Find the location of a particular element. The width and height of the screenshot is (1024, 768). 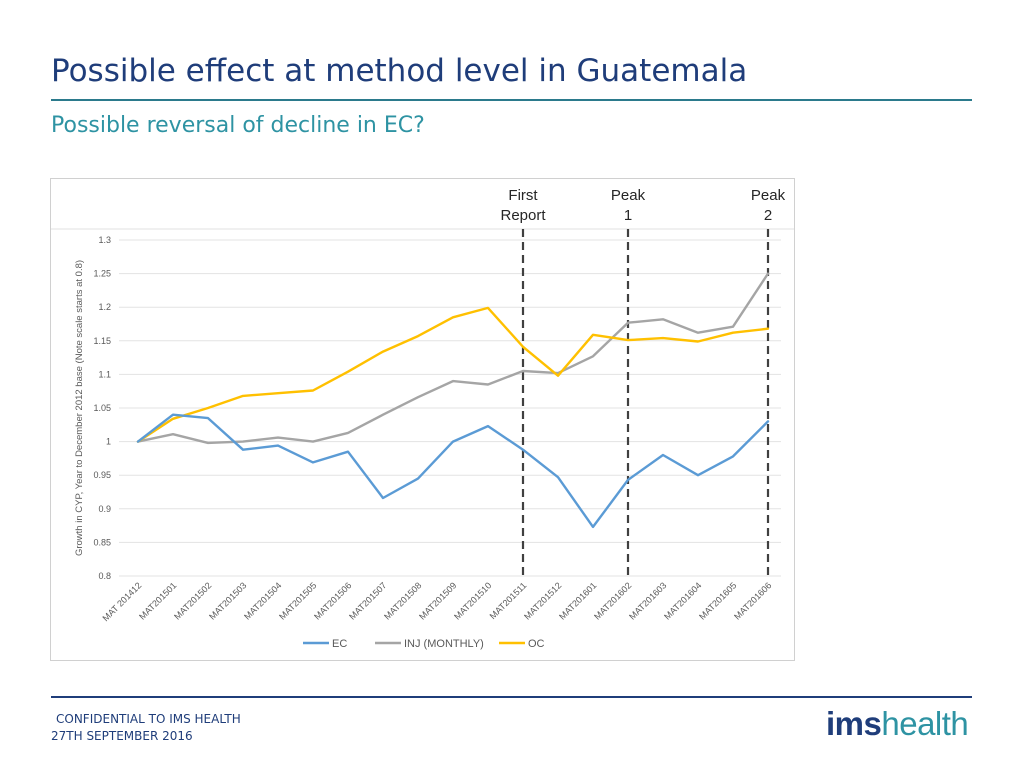

legend-label: INJ (MONTHLY) is located at coordinates (444, 644).